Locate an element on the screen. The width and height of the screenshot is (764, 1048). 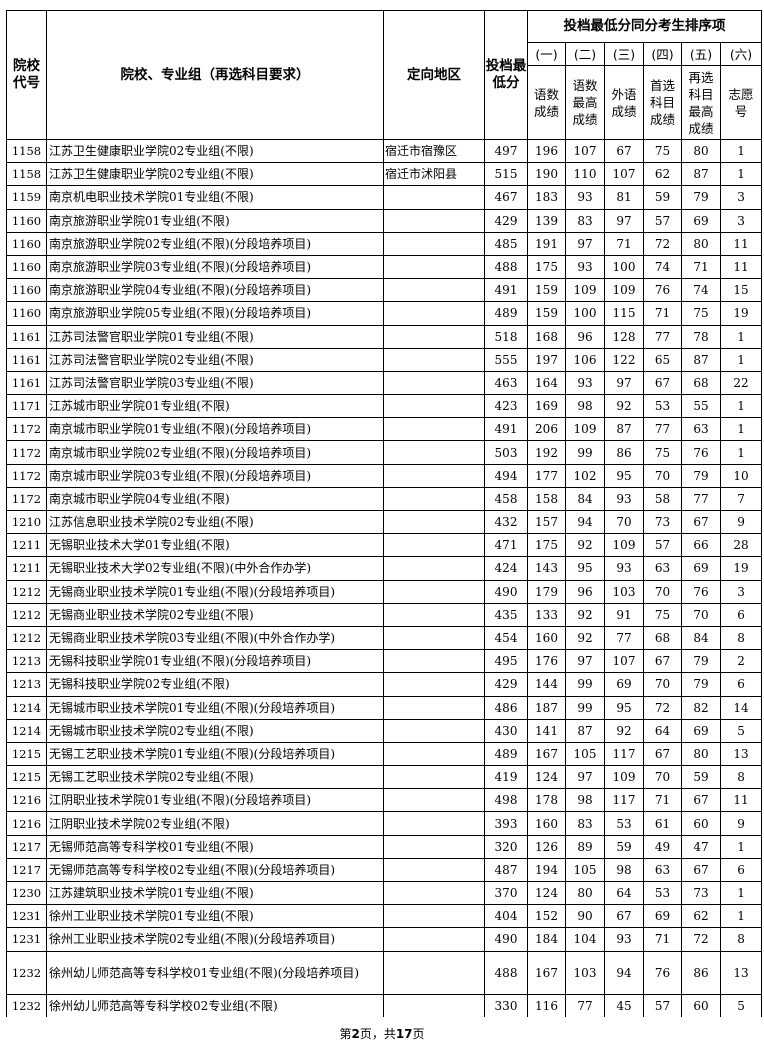
cell-sort-5: 55 is located at coordinates (701, 406).